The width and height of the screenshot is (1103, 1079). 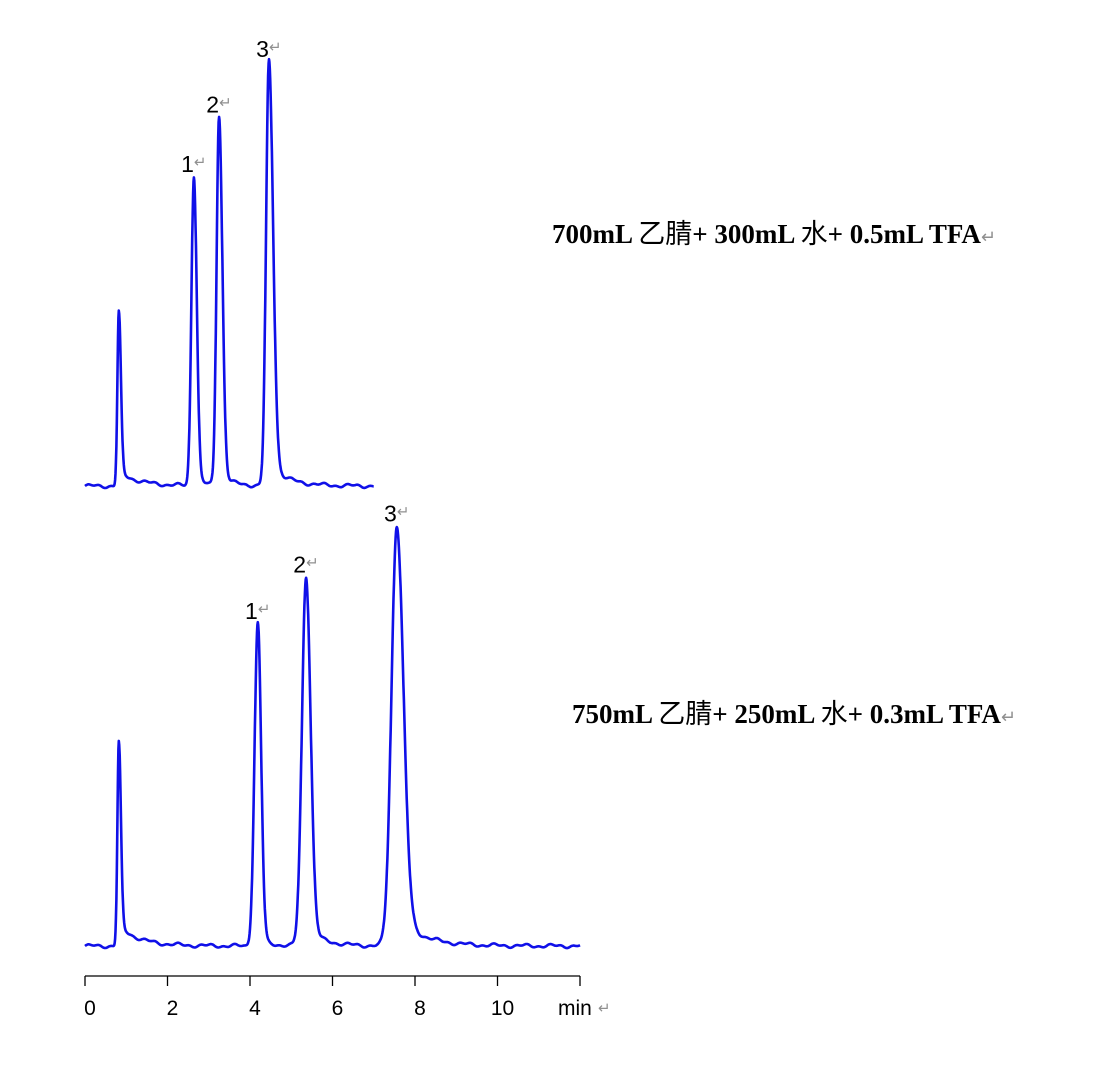 What do you see at coordinates (766, 714) in the screenshot?
I see `condition-part: + 250mL` at bounding box center [766, 714].